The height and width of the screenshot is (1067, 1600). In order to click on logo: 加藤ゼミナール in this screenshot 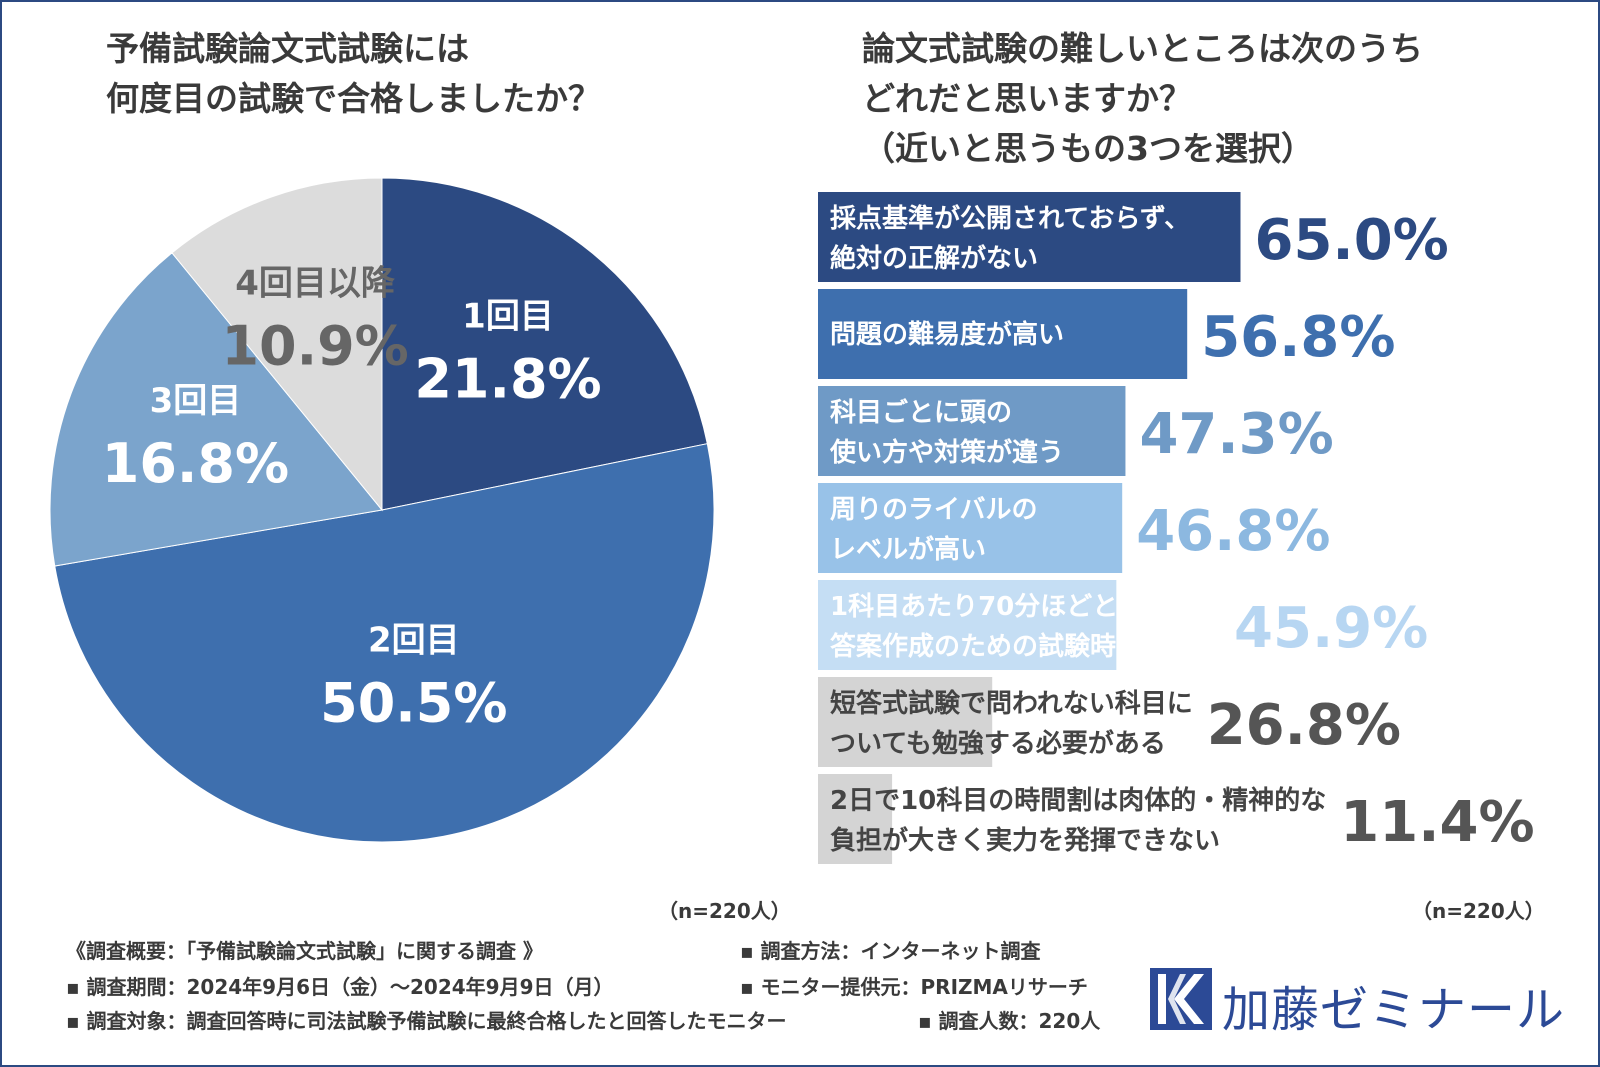, I will do `click(1357, 1003)`.